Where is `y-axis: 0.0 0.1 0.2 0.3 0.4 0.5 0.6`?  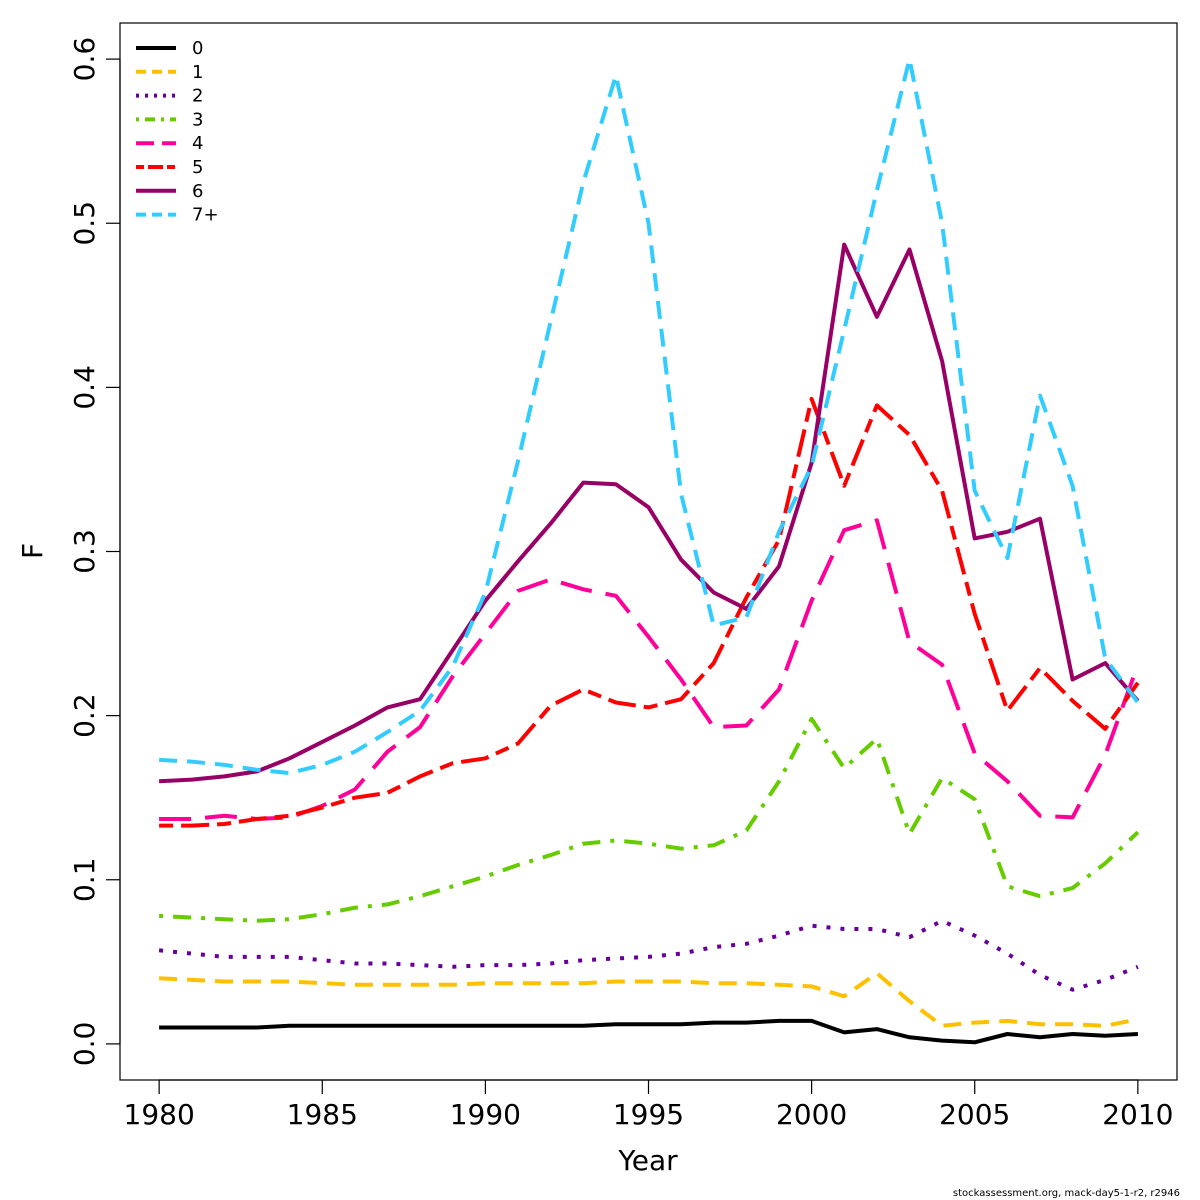
y-axis: 0.0 0.1 0.2 0.3 0.4 0.5 0.6 is located at coordinates (94, 552).